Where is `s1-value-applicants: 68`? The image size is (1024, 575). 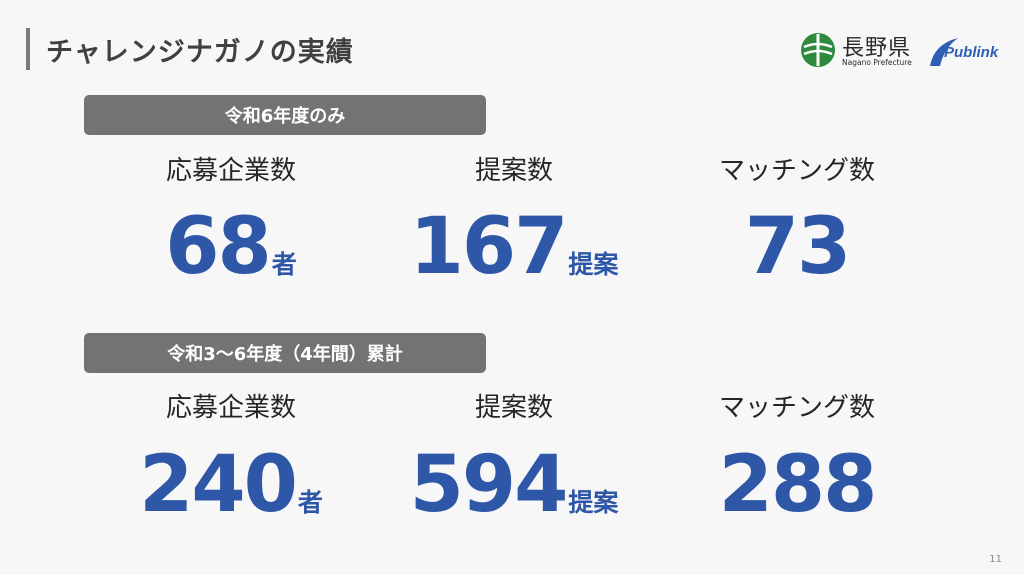 s1-value-applicants: 68 is located at coordinates (218, 247).